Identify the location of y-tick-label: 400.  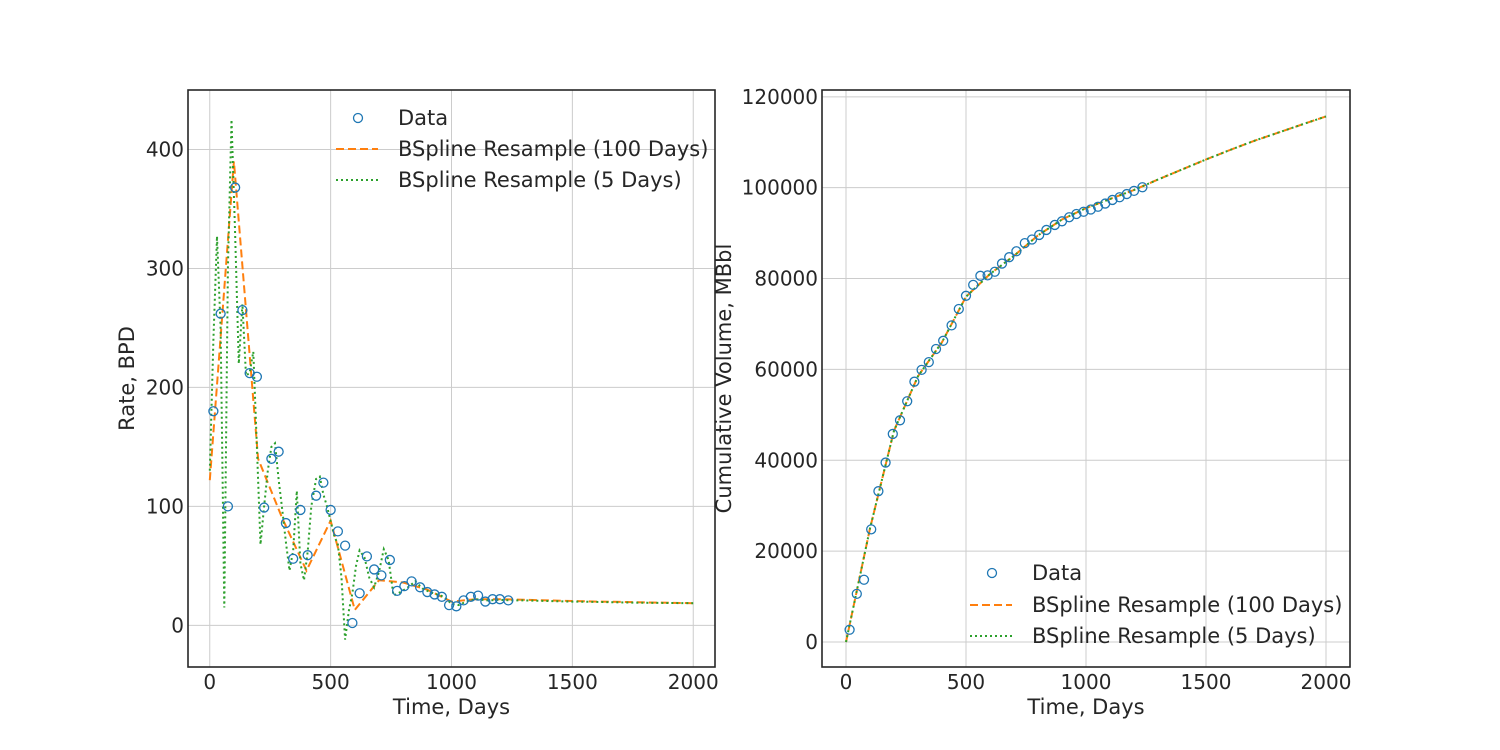
(165, 149).